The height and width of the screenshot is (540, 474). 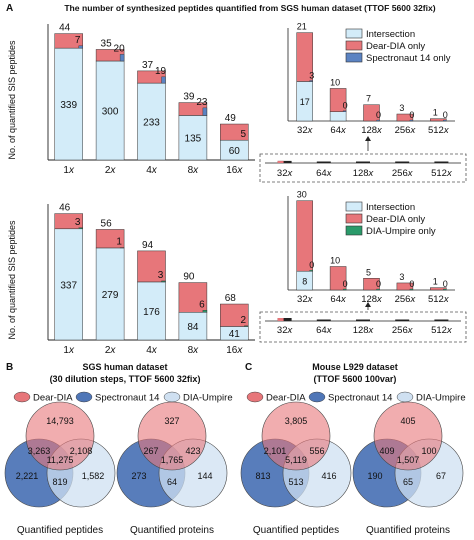 What do you see at coordinates (208, 398) in the screenshot?
I see `venn-legend-label: DIA-Umpire` at bounding box center [208, 398].